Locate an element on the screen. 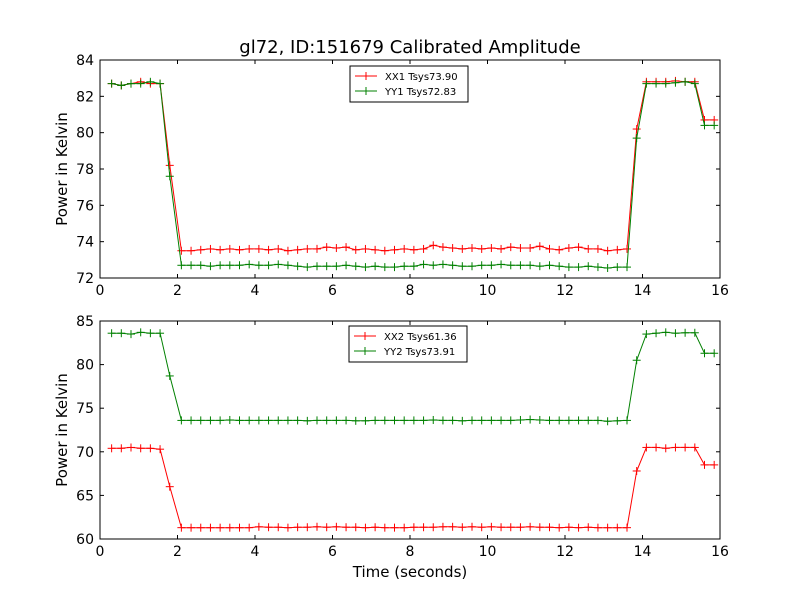  legend-label: YY2 Tsys73.91 is located at coordinates (419, 352).